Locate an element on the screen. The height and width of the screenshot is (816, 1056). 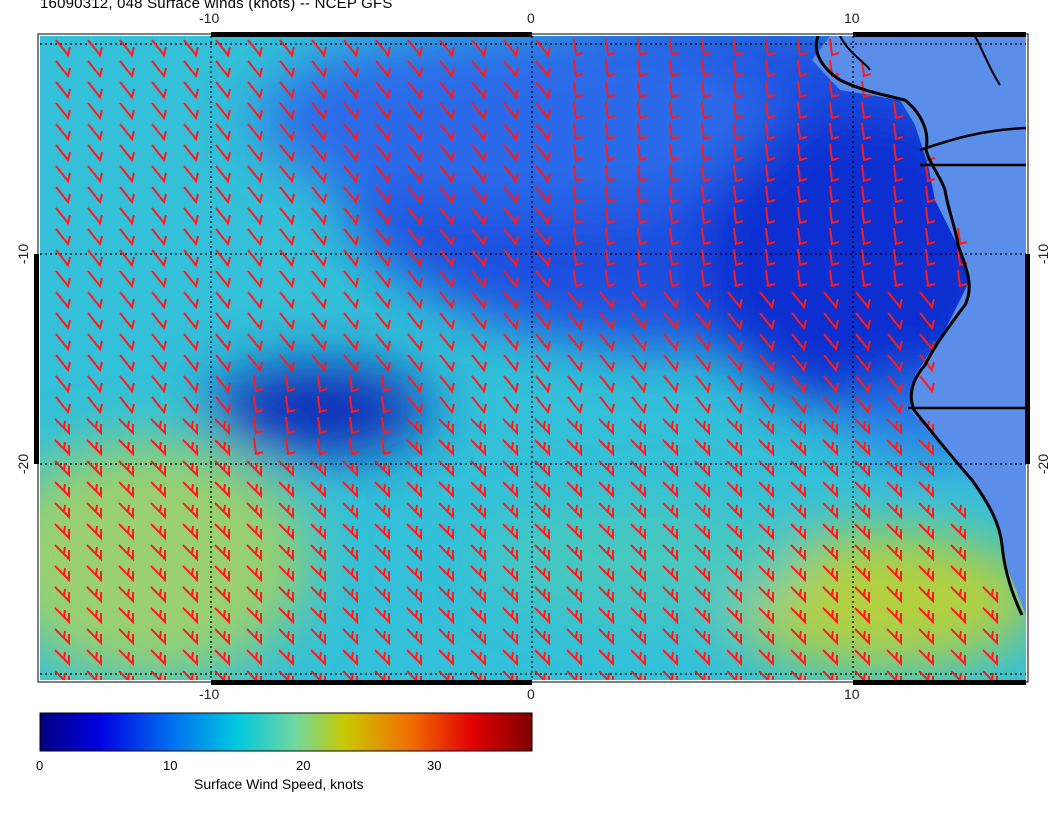
top-tick-label: 10 is located at coordinates (852, 18).